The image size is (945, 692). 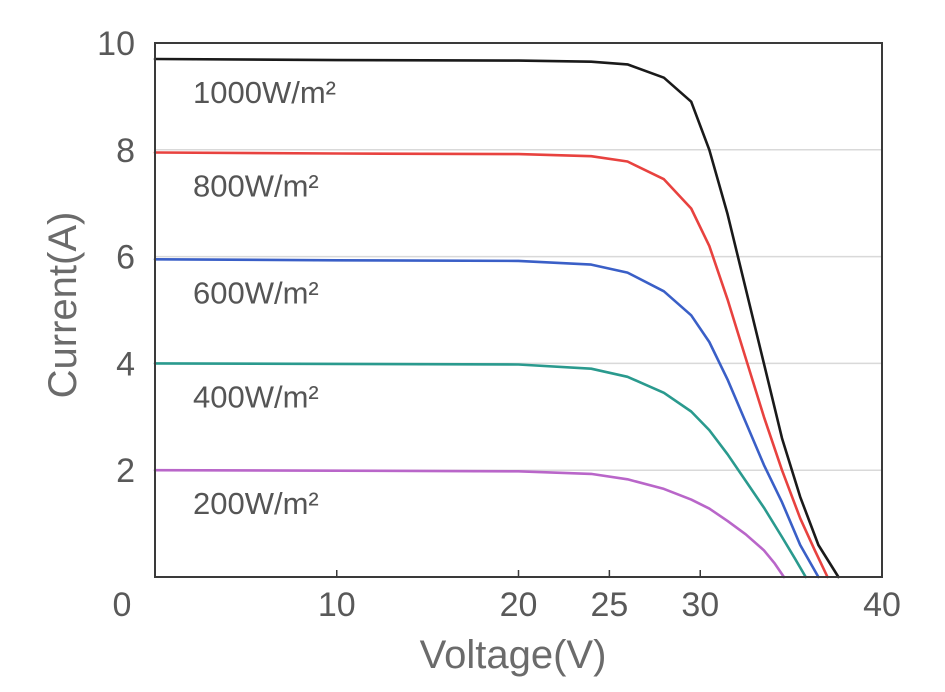 I want to click on y-tick-label-10: 10, so click(x=116, y=44).